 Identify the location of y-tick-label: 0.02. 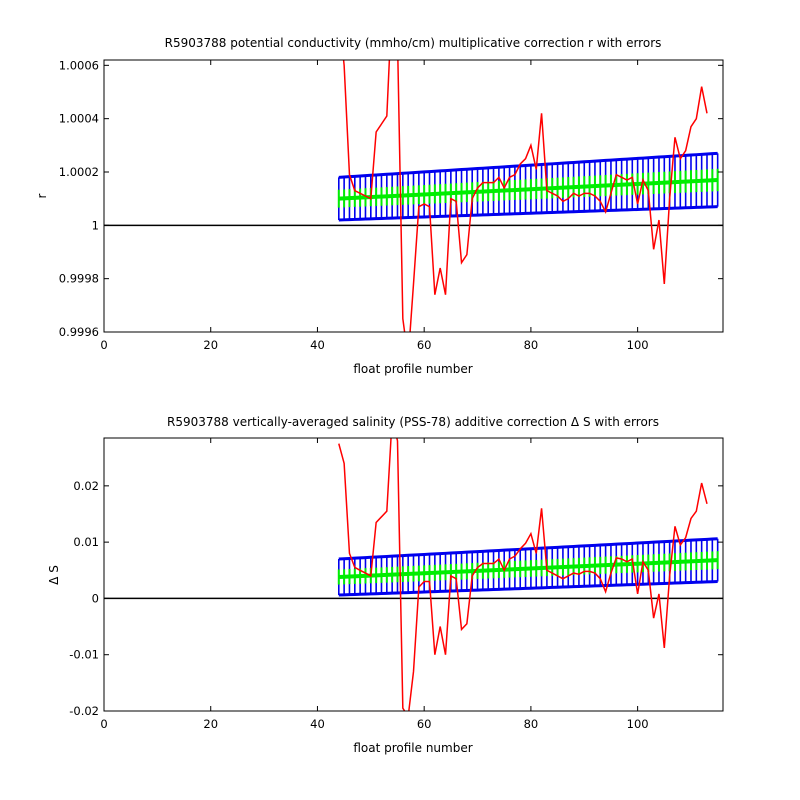
(86, 486).